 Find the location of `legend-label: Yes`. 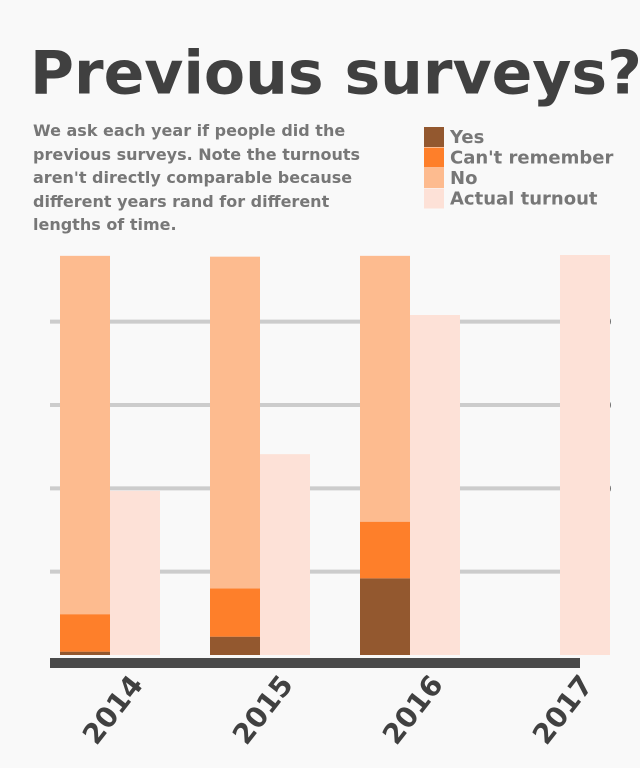

legend-label: Yes is located at coordinates (466, 137).